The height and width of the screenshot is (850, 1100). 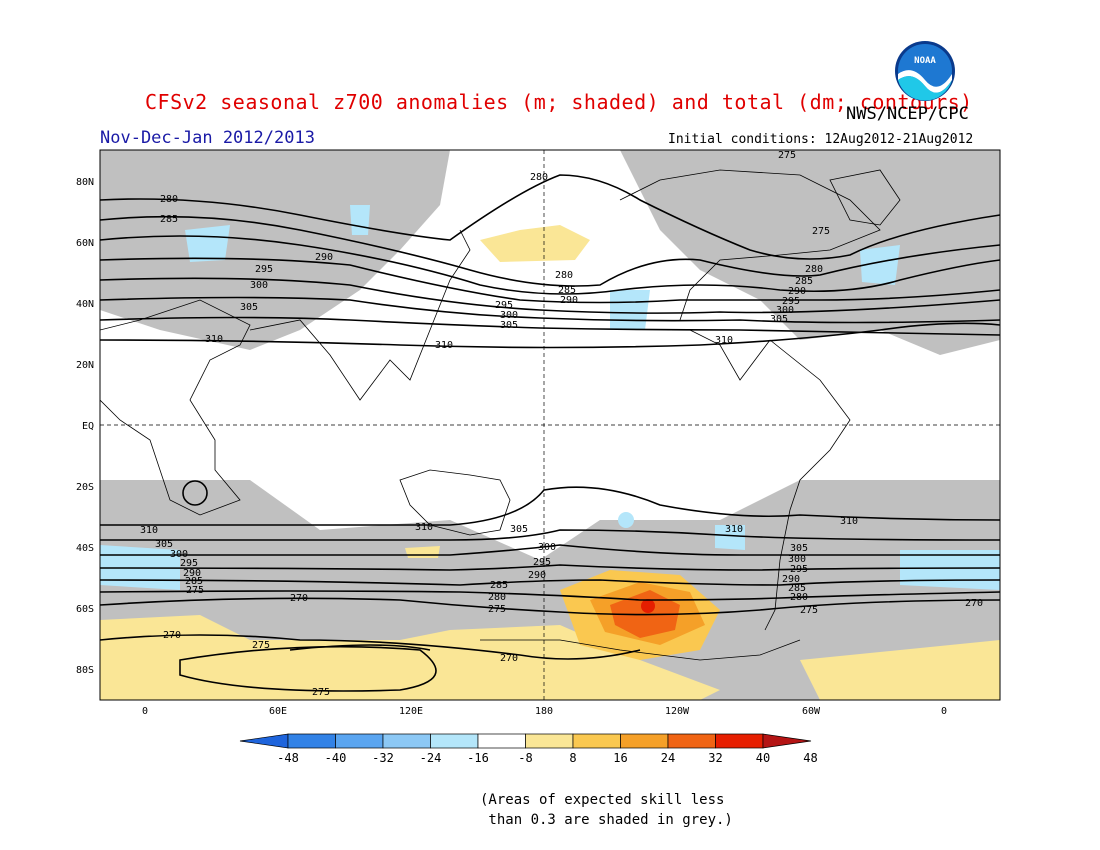 What do you see at coordinates (383, 758) in the screenshot?
I see `colorbar-tick-label: -32` at bounding box center [383, 758].